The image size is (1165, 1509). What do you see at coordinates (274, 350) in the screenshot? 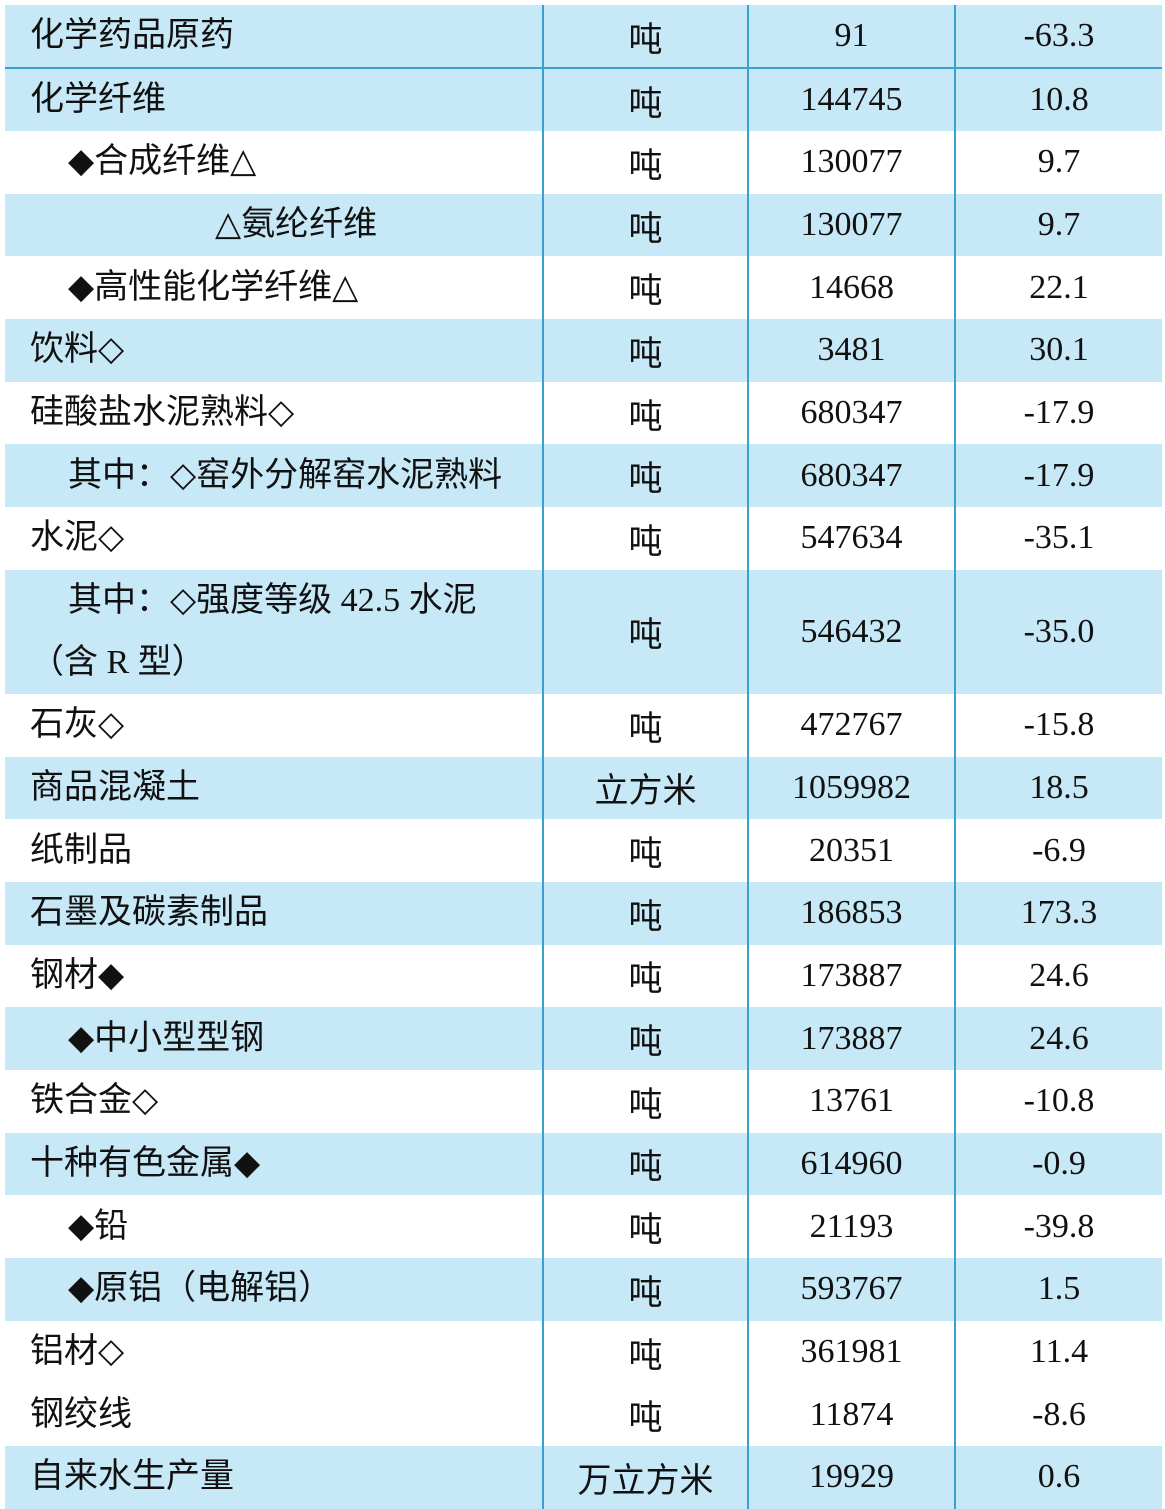
I see `item-name: 饮料◇` at bounding box center [274, 350].